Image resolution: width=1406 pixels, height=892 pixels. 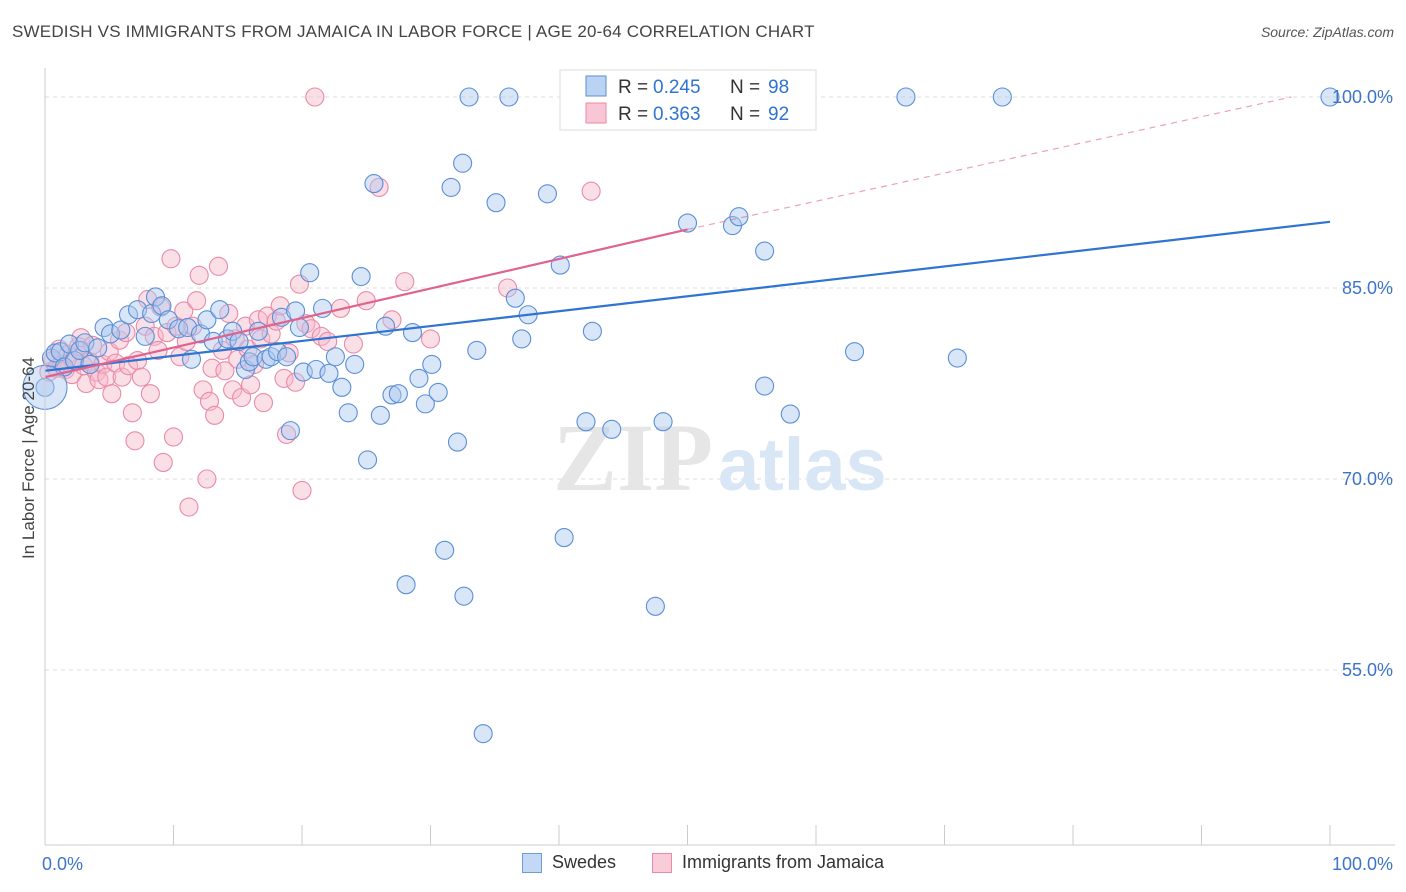 I want to click on stats-legend-r-label-pink: R =, so click(x=635, y=114).